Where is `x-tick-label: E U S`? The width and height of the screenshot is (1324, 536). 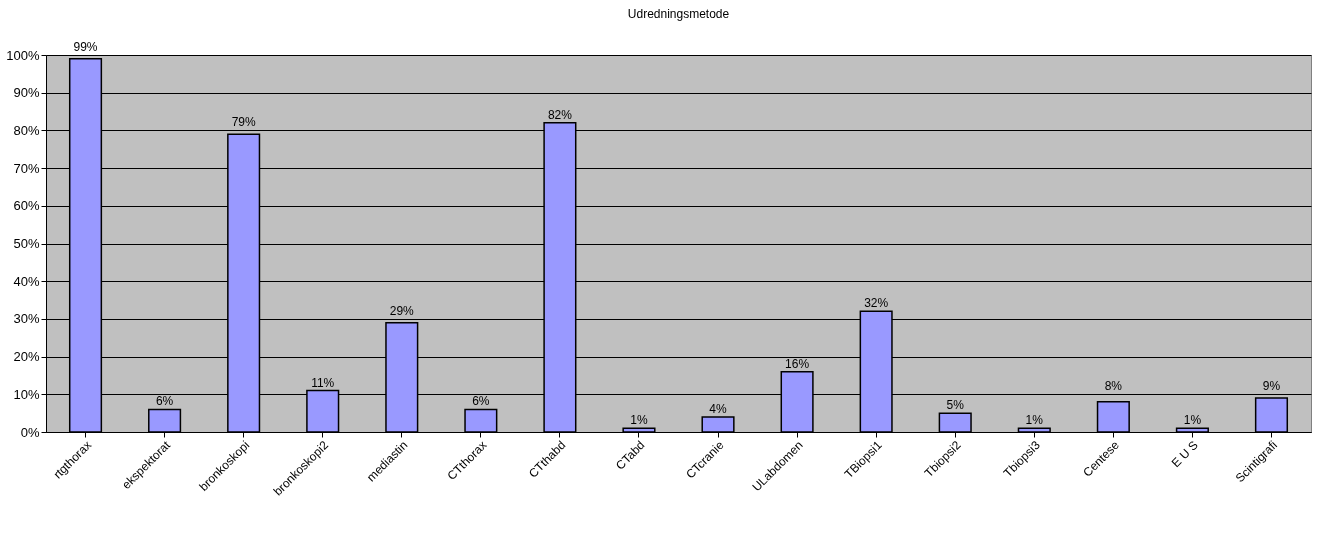
x-tick-label: E U S is located at coordinates (1184, 454).